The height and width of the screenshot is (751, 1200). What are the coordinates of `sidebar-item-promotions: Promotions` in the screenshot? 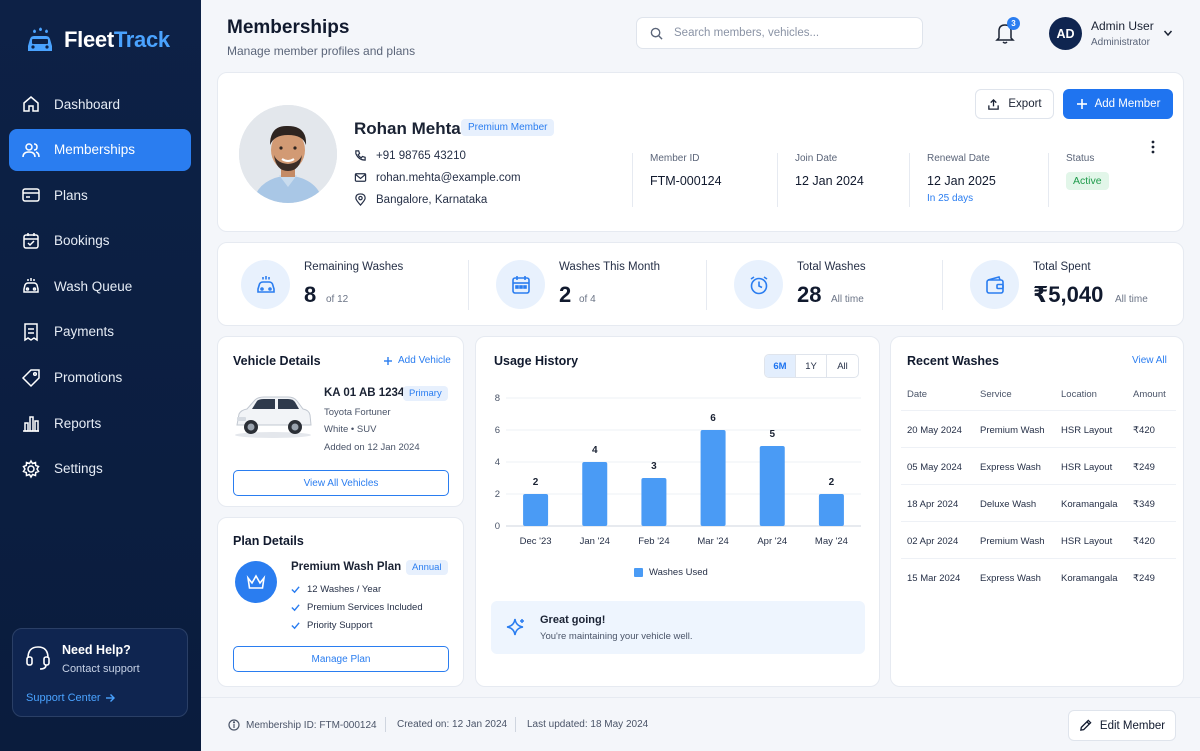 It's located at (100, 378).